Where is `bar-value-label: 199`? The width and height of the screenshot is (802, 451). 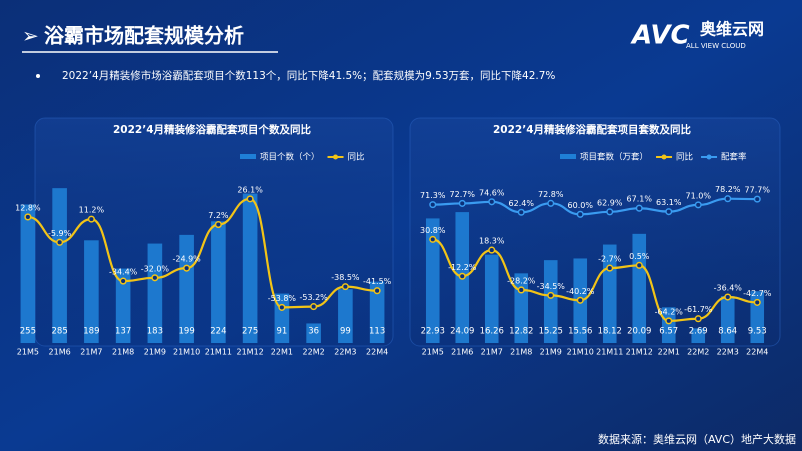 bar-value-label: 199 is located at coordinates (187, 332).